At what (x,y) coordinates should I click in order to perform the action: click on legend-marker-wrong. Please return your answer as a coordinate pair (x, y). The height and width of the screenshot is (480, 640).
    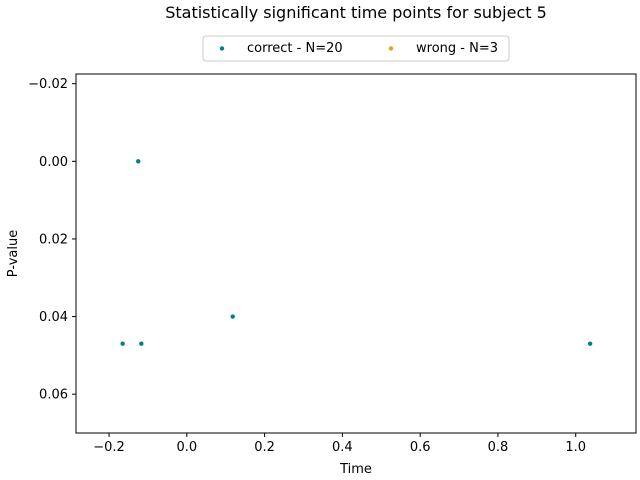
    Looking at the image, I should click on (391, 48).